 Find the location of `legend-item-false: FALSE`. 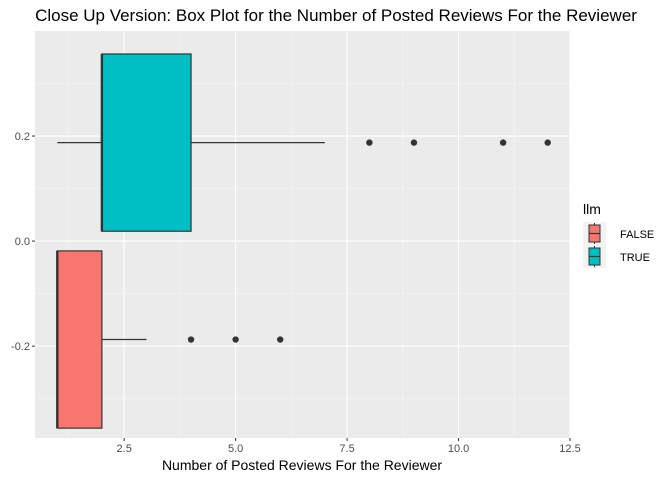

legend-item-false: FALSE is located at coordinates (618, 233).